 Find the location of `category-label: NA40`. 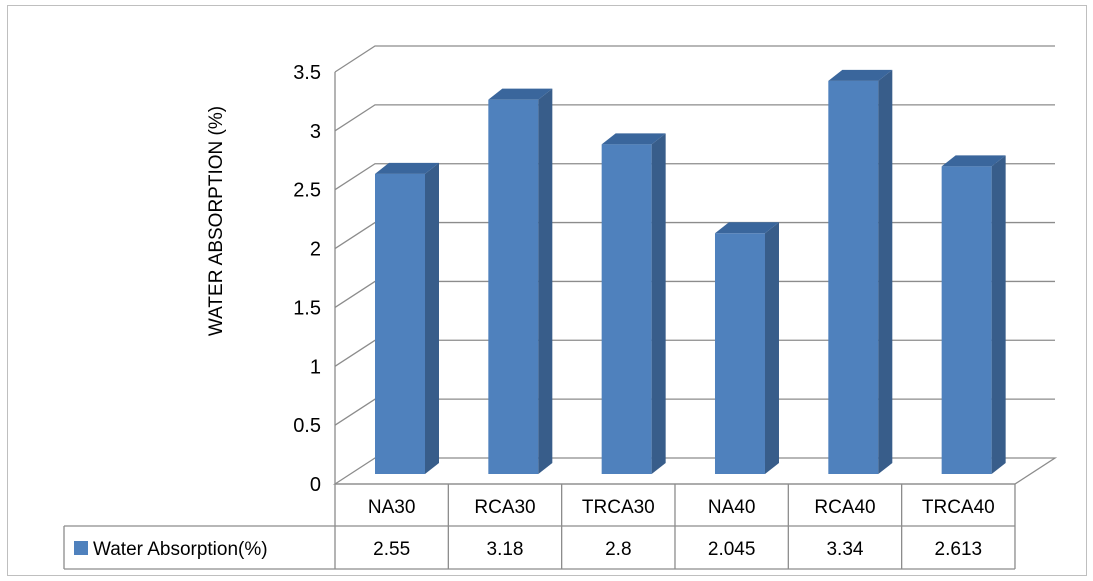

category-label: NA40 is located at coordinates (732, 507).